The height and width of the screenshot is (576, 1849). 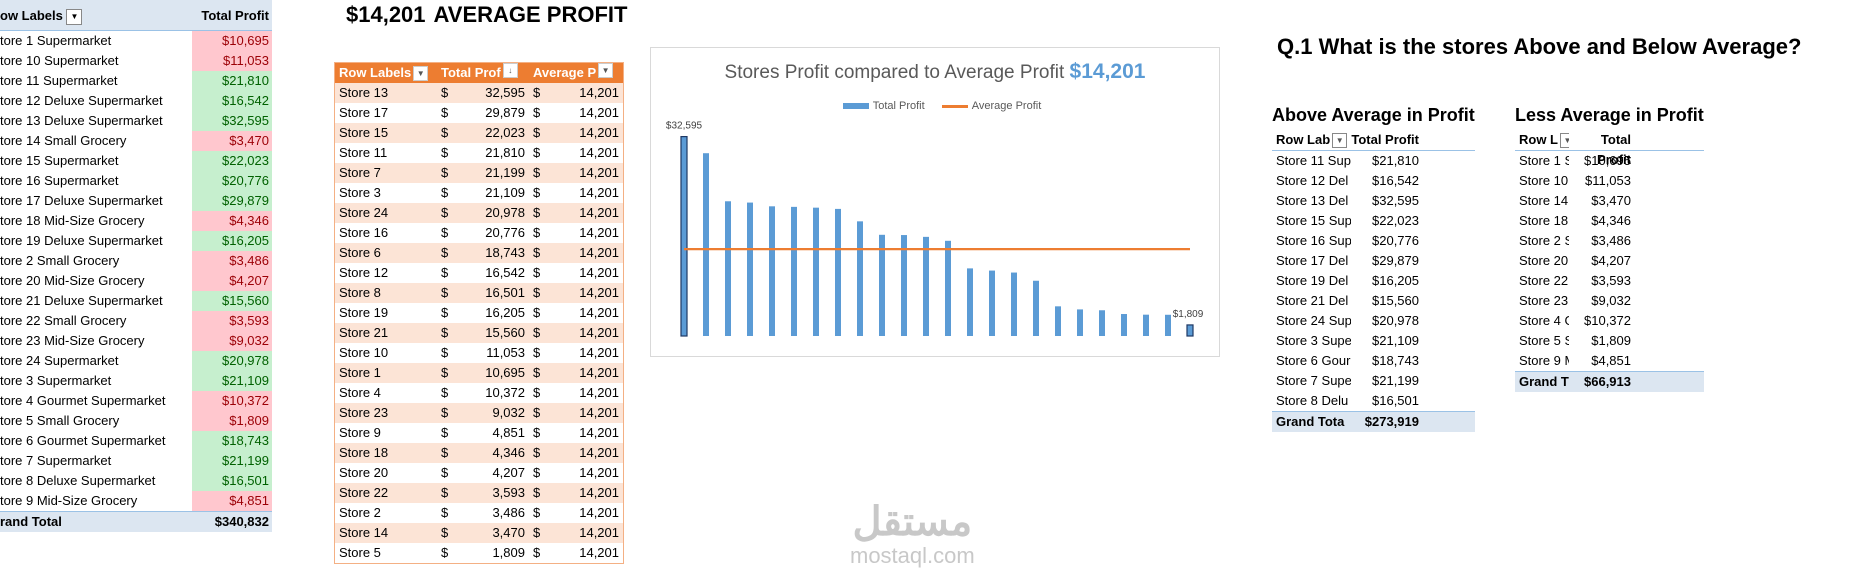 What do you see at coordinates (479, 453) in the screenshot?
I see `table-row: Store 18 $4,346 $14,201` at bounding box center [479, 453].